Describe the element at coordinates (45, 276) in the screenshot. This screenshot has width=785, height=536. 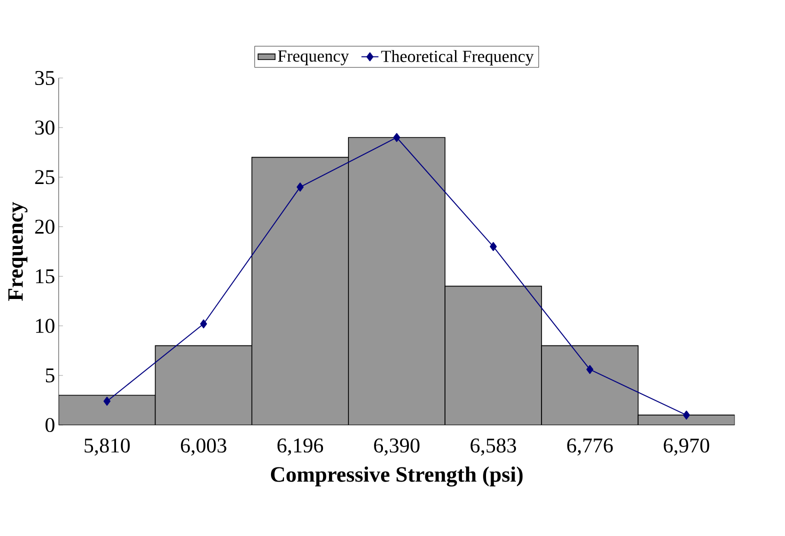
I see `y-tick-label: 15` at that location.